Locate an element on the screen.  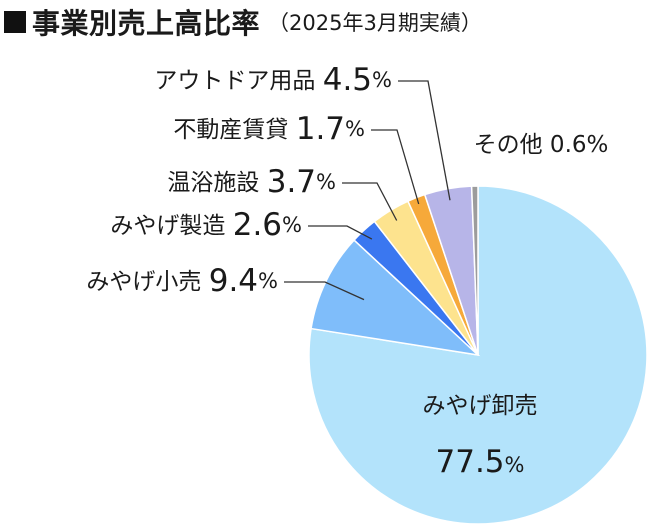
label-unit-slice-5: % is located at coordinates (355, 129).